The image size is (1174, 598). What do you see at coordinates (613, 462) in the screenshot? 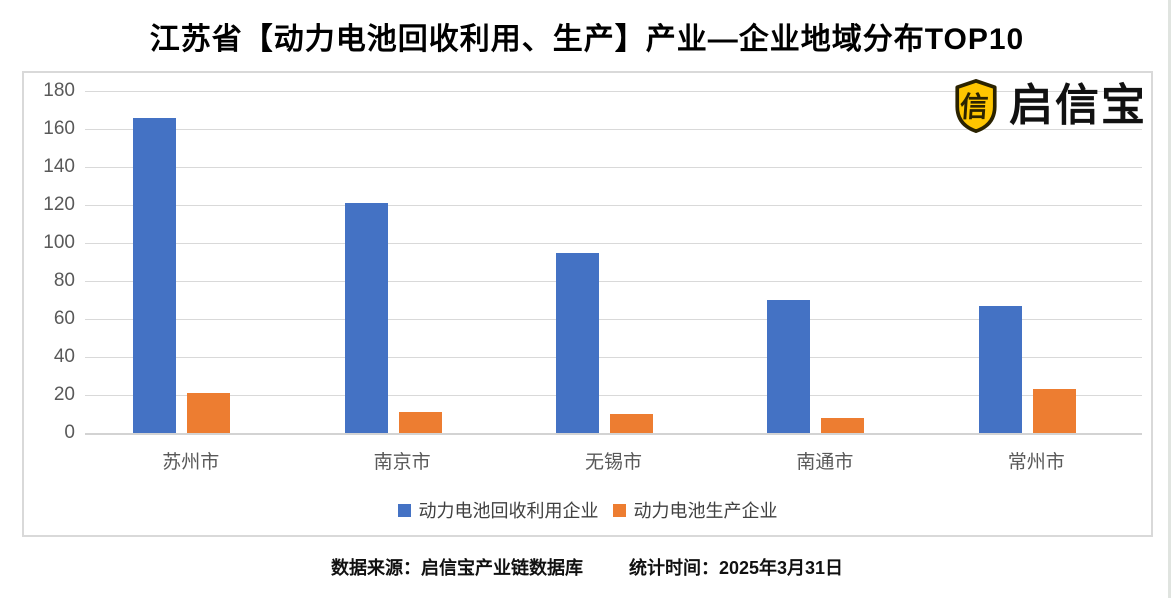
I see `category-label: 无锡市` at bounding box center [613, 462].